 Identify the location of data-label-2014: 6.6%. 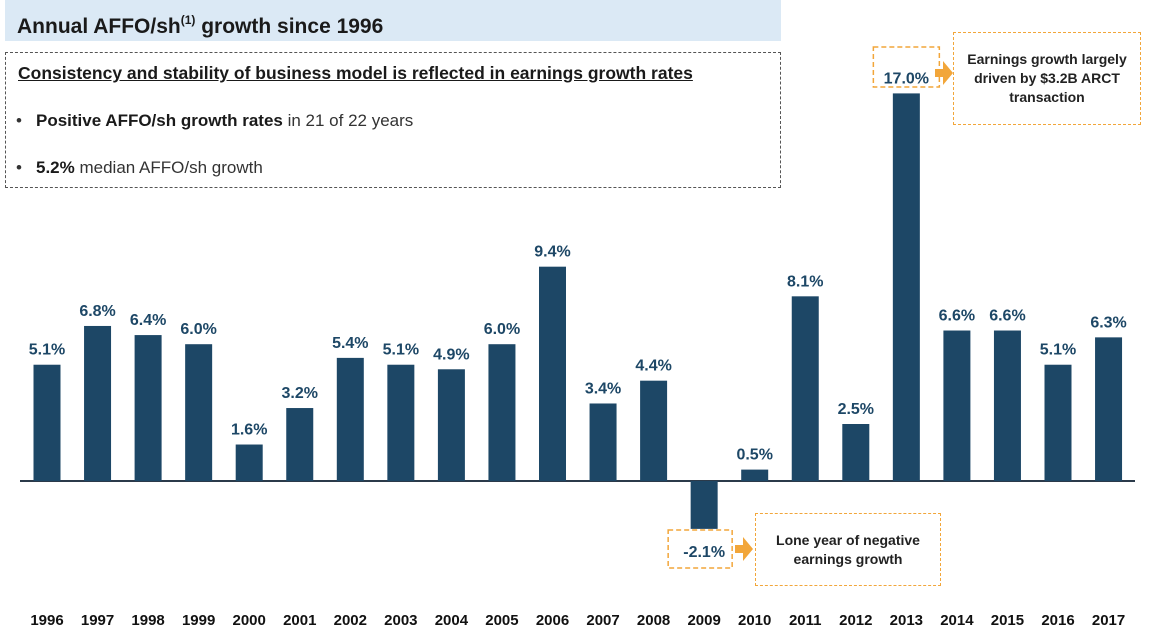
(957, 316).